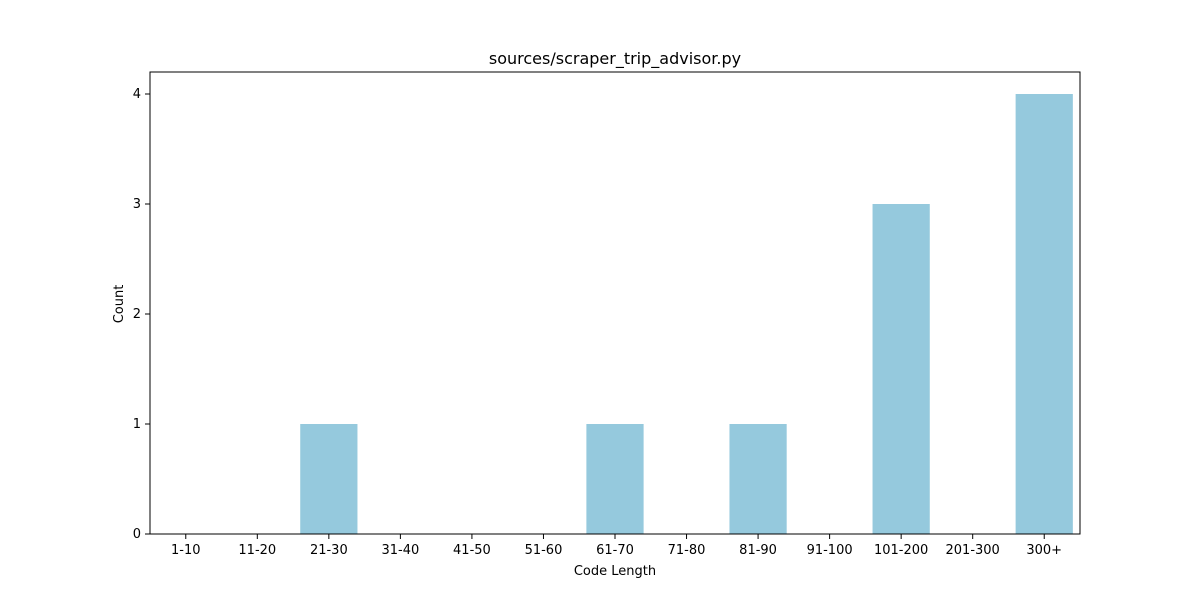  Describe the element at coordinates (186, 550) in the screenshot. I see `x-tick-label: 1-10` at that location.